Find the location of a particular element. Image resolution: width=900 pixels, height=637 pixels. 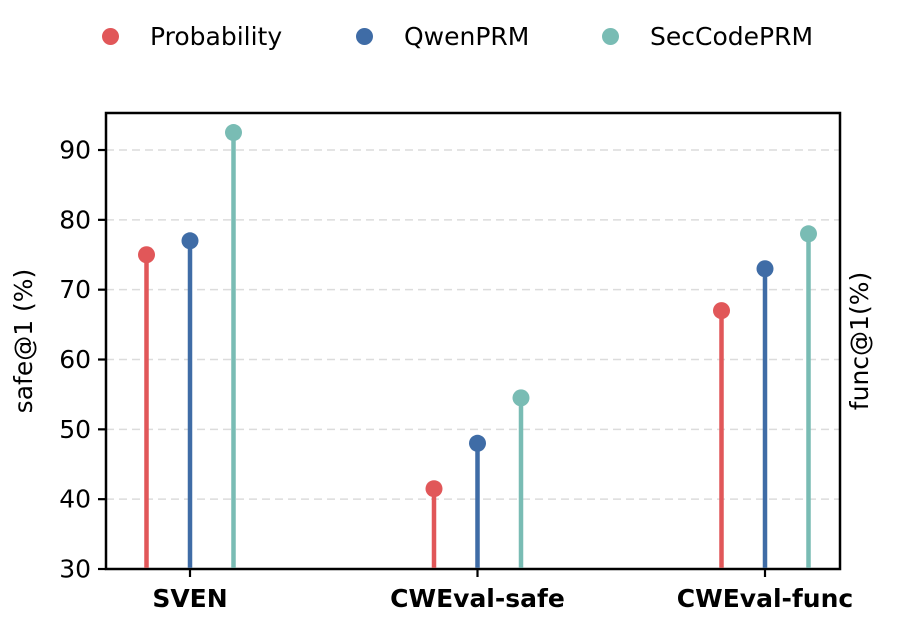

y-tick-label: 30 is located at coordinates (75, 569).